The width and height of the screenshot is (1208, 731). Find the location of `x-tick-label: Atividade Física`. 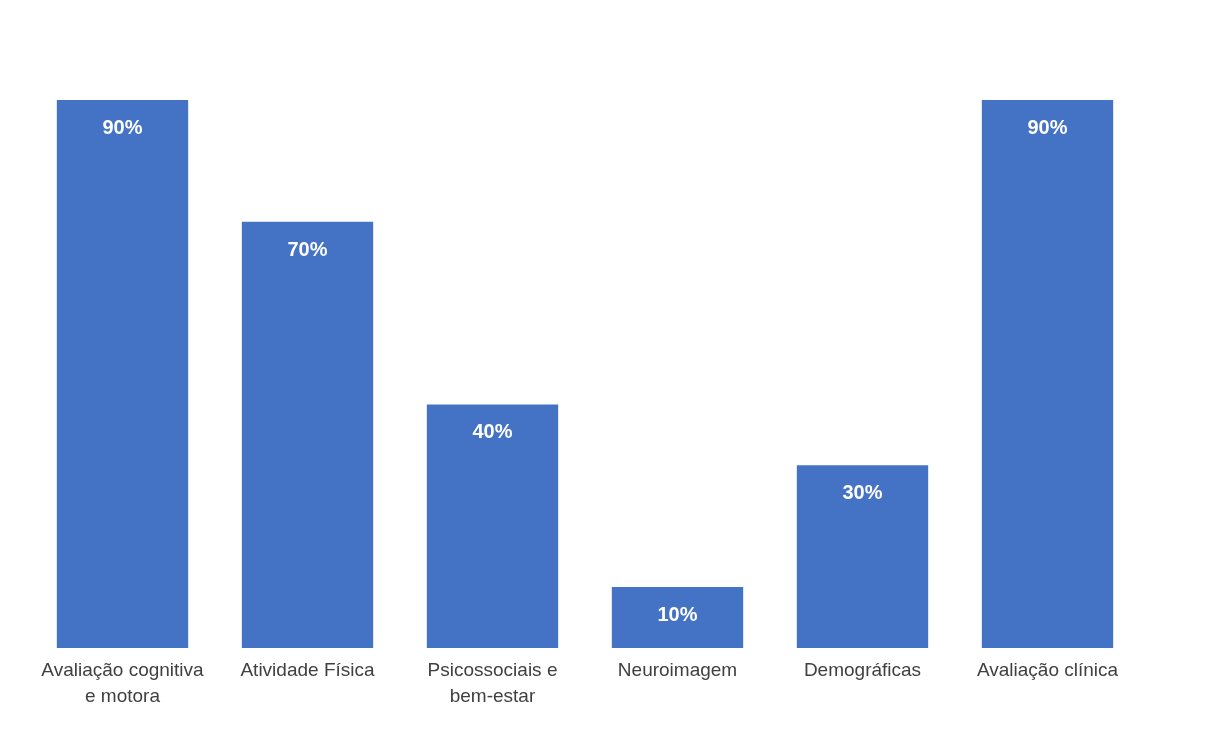

x-tick-label: Atividade Física is located at coordinates (307, 669).